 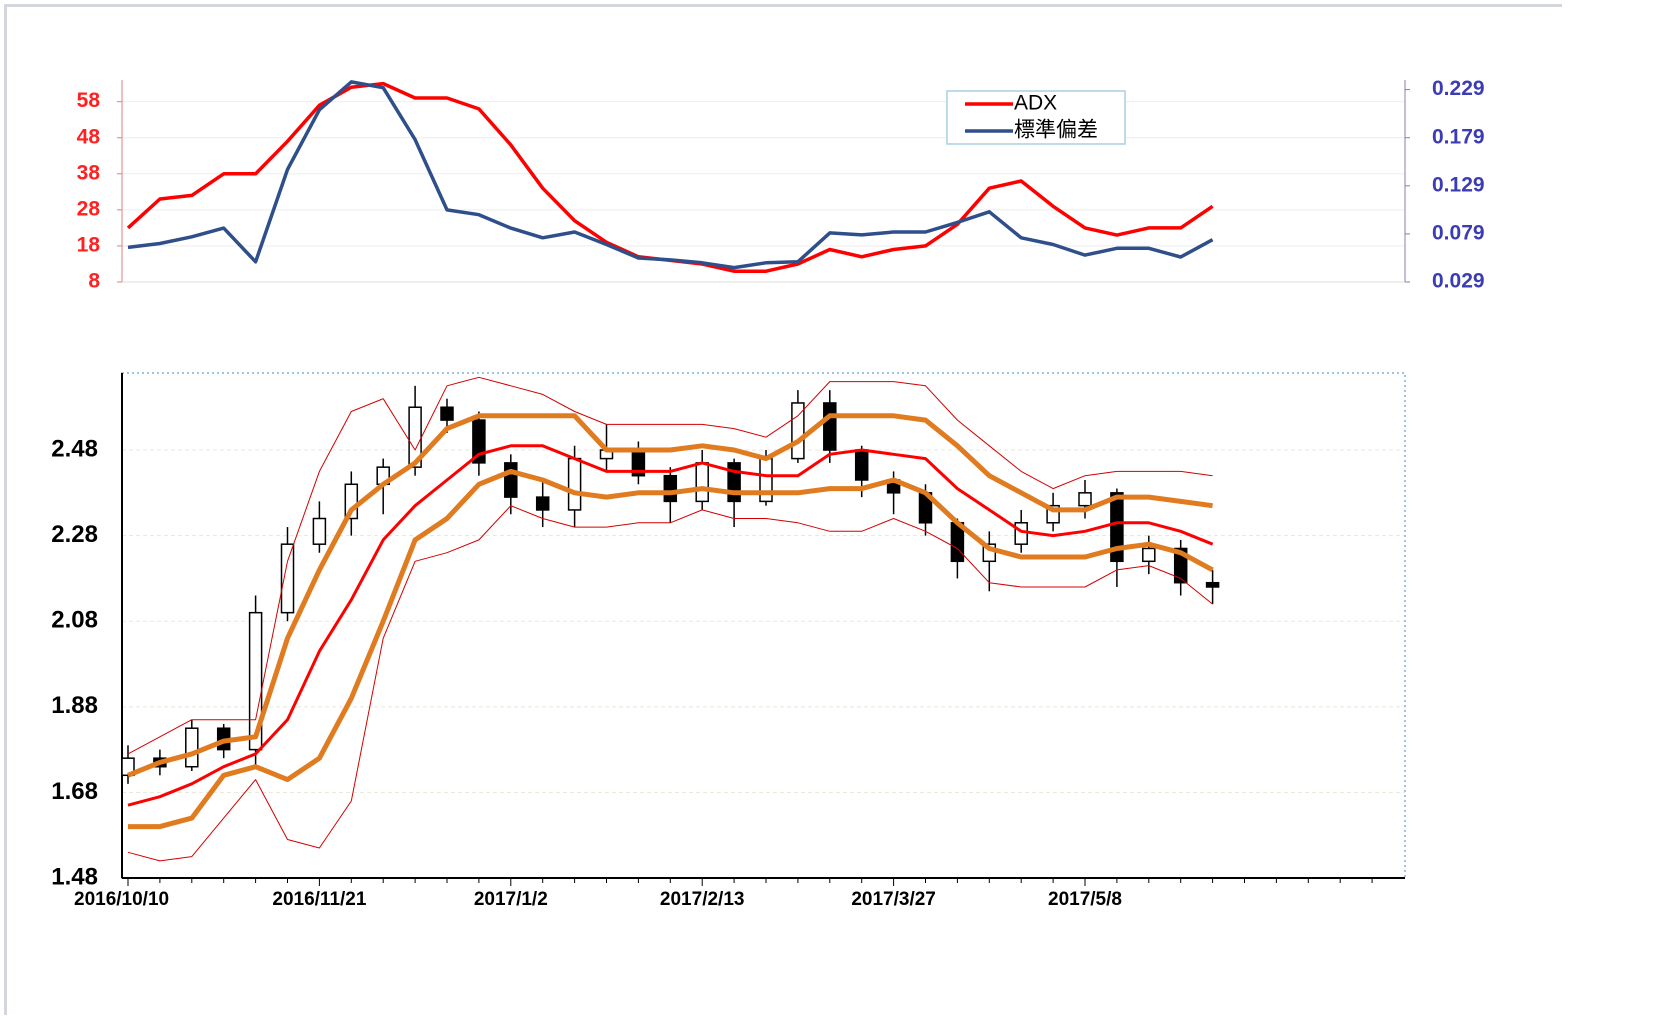 I want to click on y-tick-label: 1.88, so click(x=74, y=705).